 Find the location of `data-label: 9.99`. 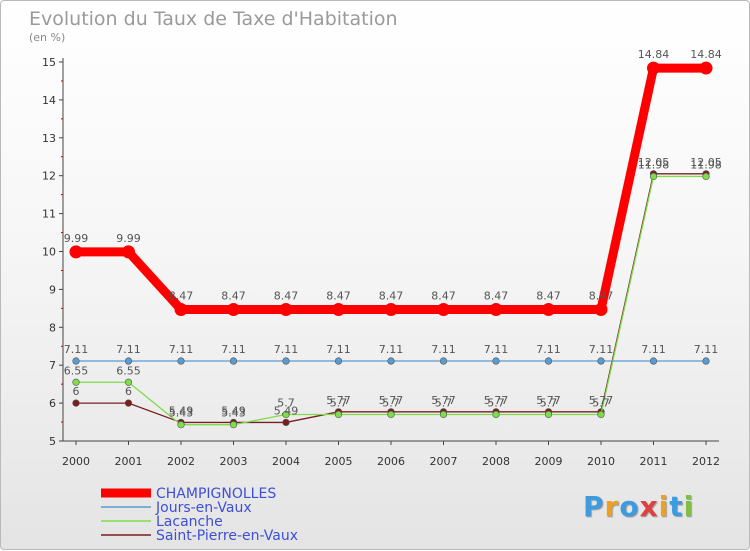

data-label: 9.99 is located at coordinates (76, 238).